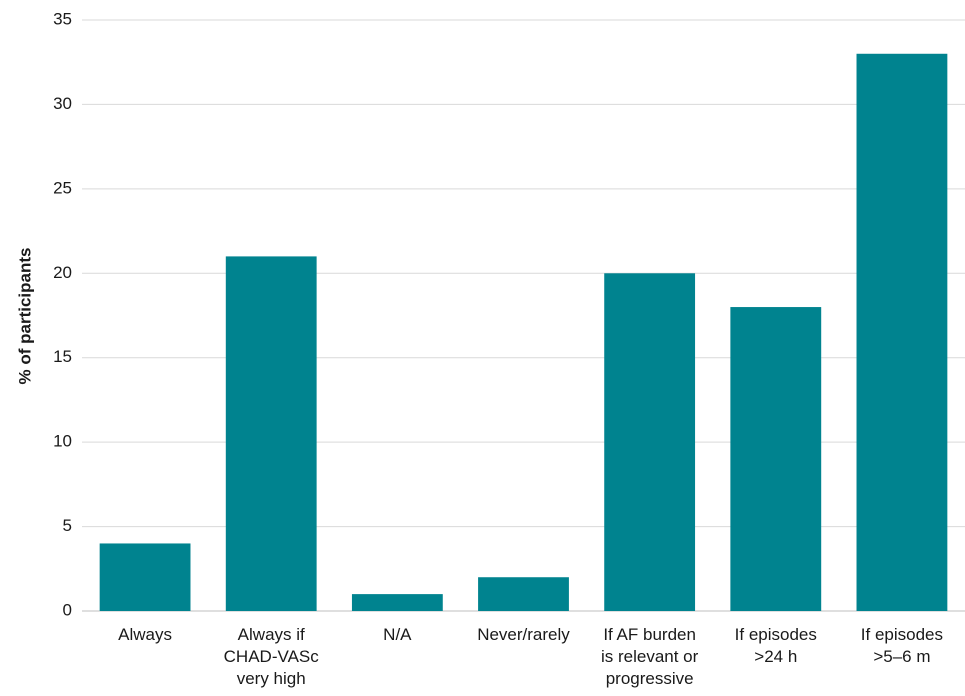  What do you see at coordinates (776, 645) in the screenshot?
I see `x-category-label: If episodes >24 h` at bounding box center [776, 645].